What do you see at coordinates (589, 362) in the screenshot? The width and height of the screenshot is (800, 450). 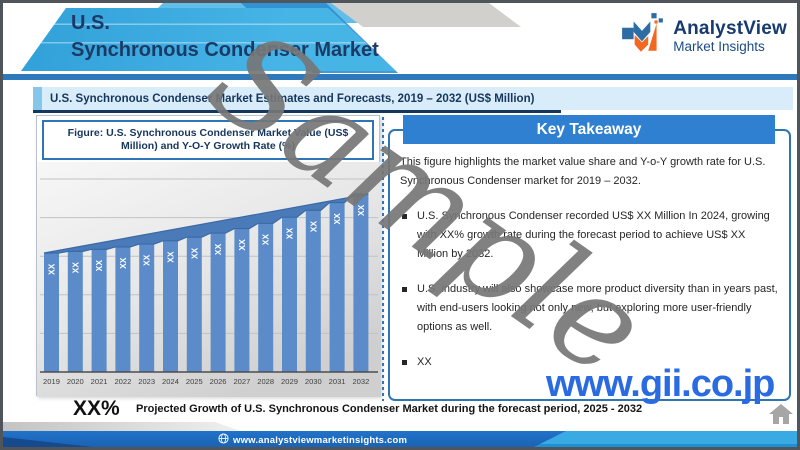 I see `key-takeaway-bullet: XX` at bounding box center [589, 362].